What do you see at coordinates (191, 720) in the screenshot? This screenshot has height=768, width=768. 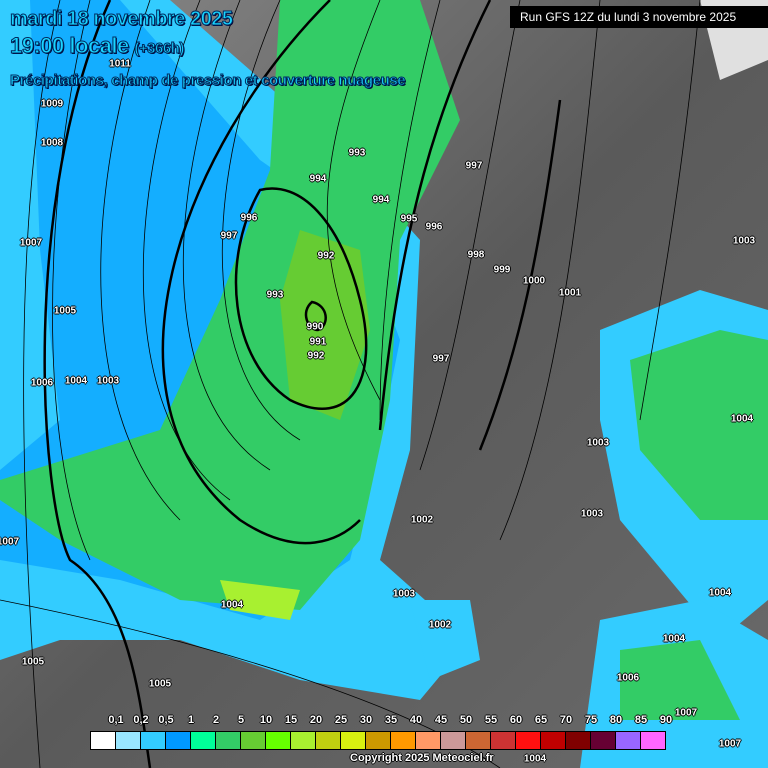 I see `legend-label: 1` at bounding box center [191, 720].